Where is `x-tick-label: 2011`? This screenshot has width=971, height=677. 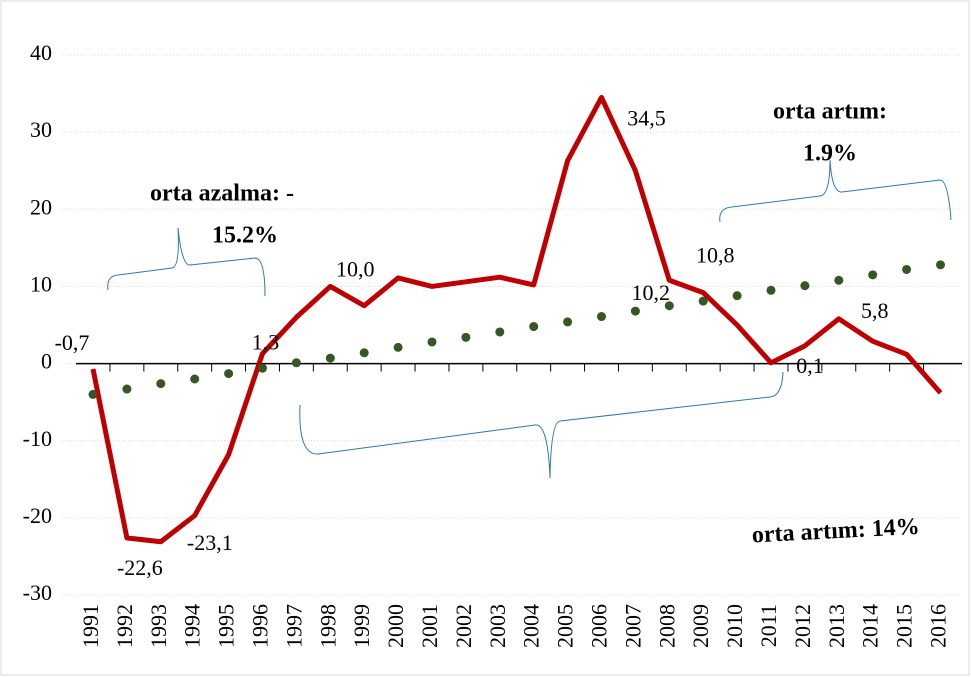 x-tick-label: 2011 is located at coordinates (768, 625).